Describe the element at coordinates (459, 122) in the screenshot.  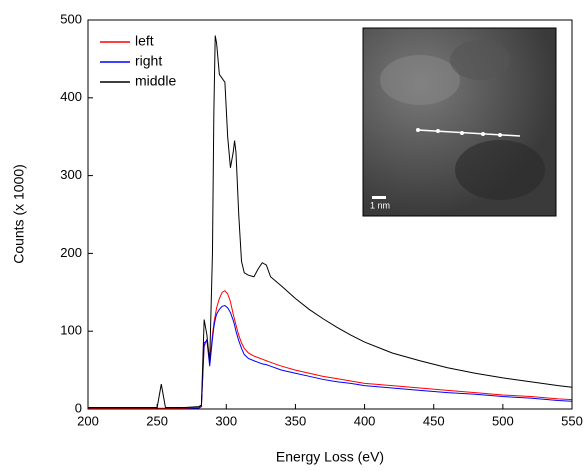
I see `inset-image` at that location.